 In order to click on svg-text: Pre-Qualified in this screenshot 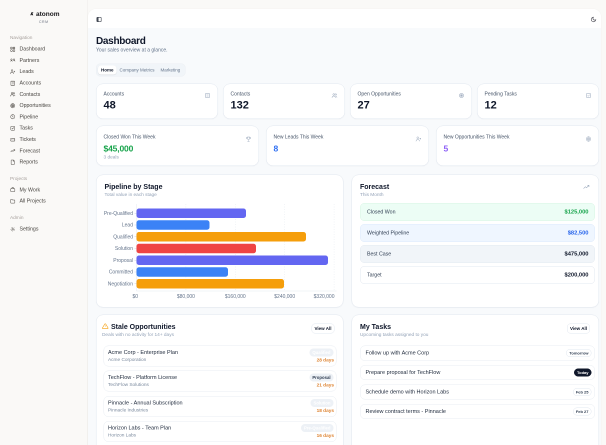, I will do `click(118, 214)`.